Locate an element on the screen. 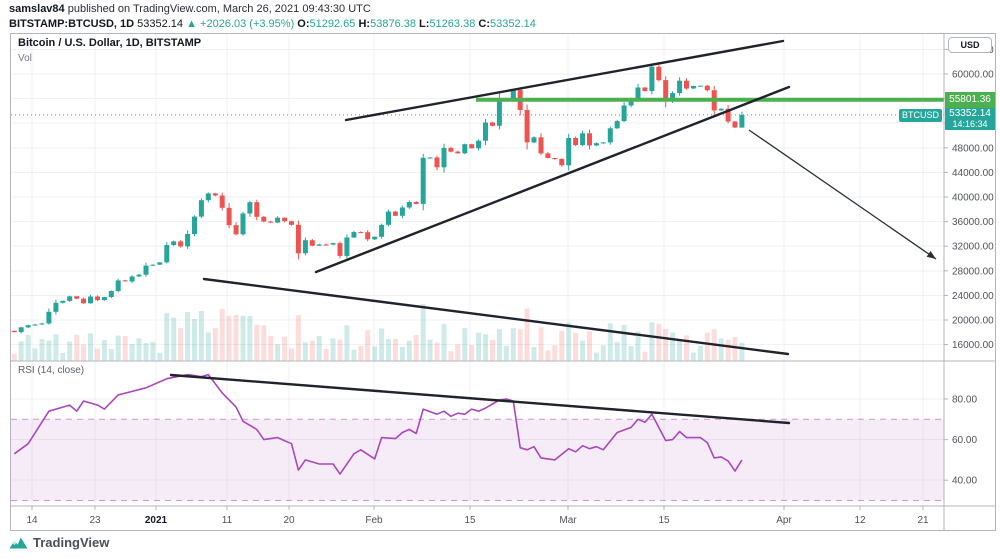  svg-text: 28000.00 is located at coordinates (973, 271).